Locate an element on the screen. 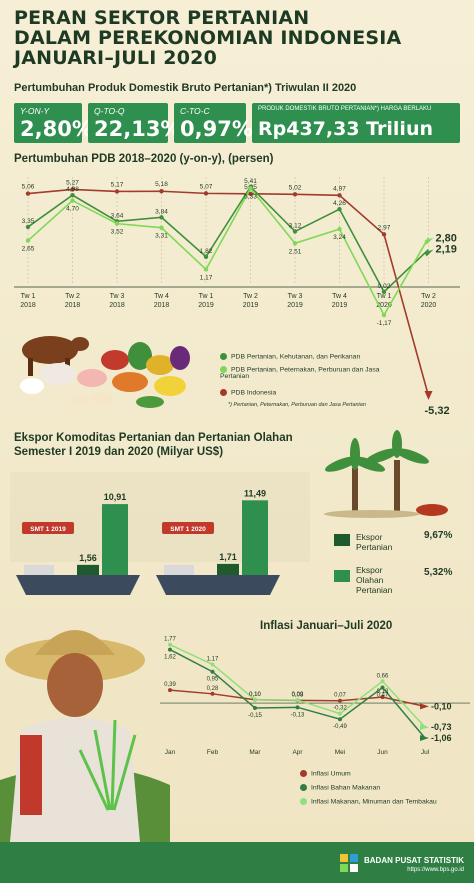 The height and width of the screenshot is (883, 474). data-label: 1,17 is located at coordinates (206, 277).